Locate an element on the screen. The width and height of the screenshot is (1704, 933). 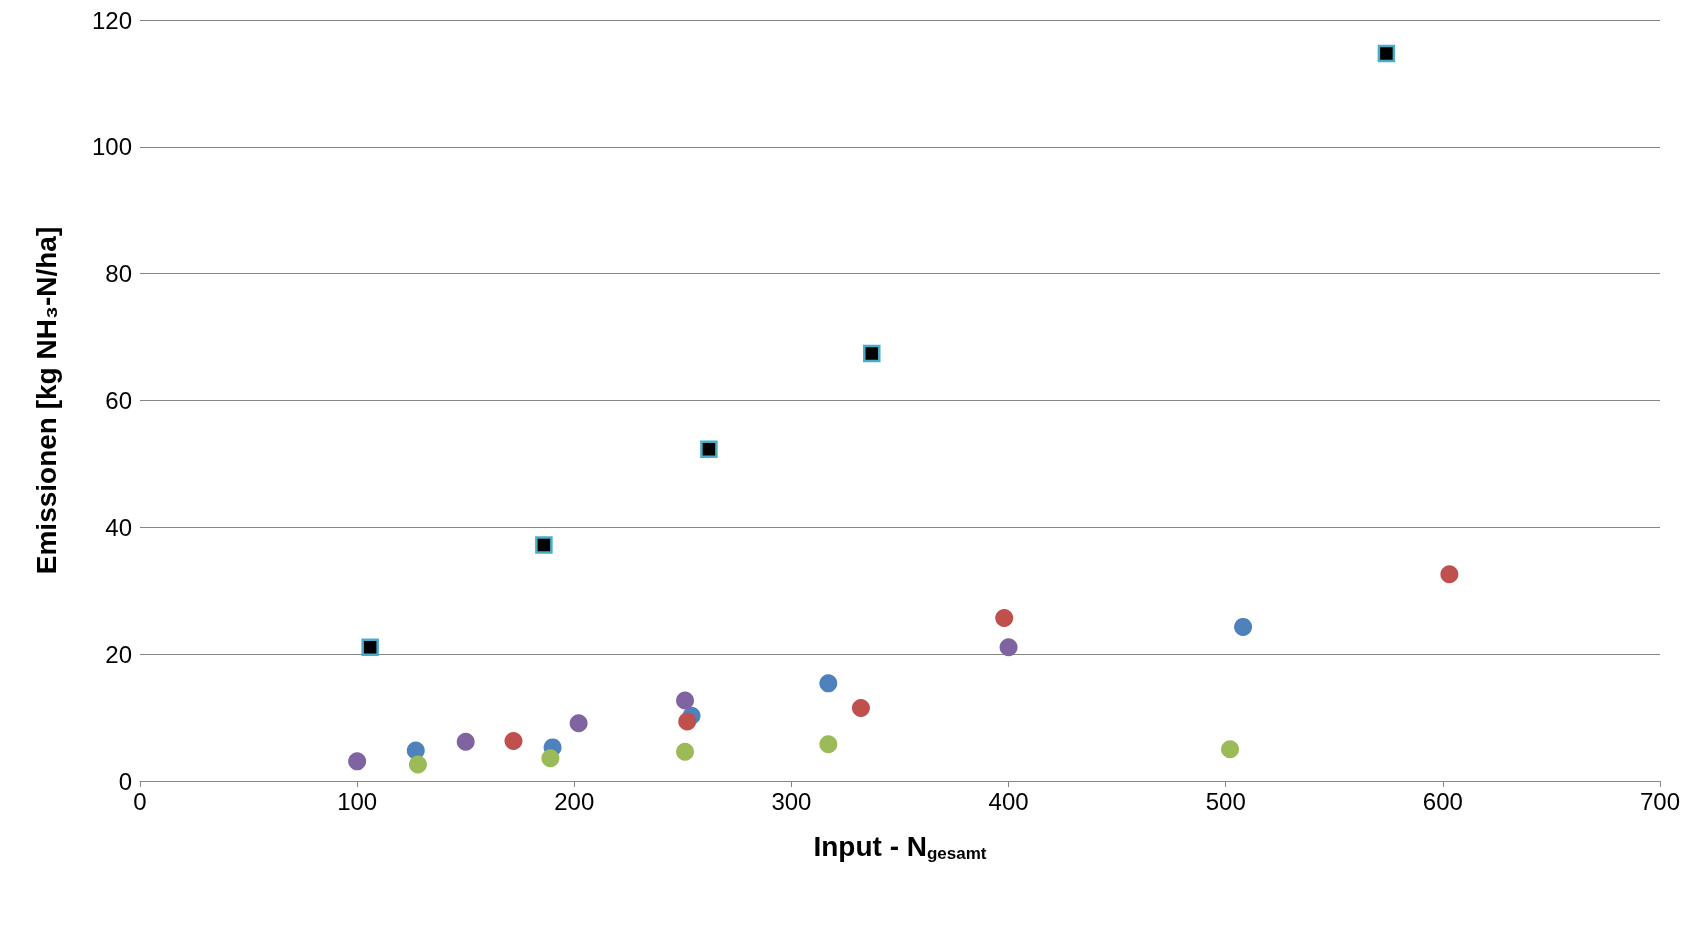
y-tick-label: 40 is located at coordinates (118, 527).